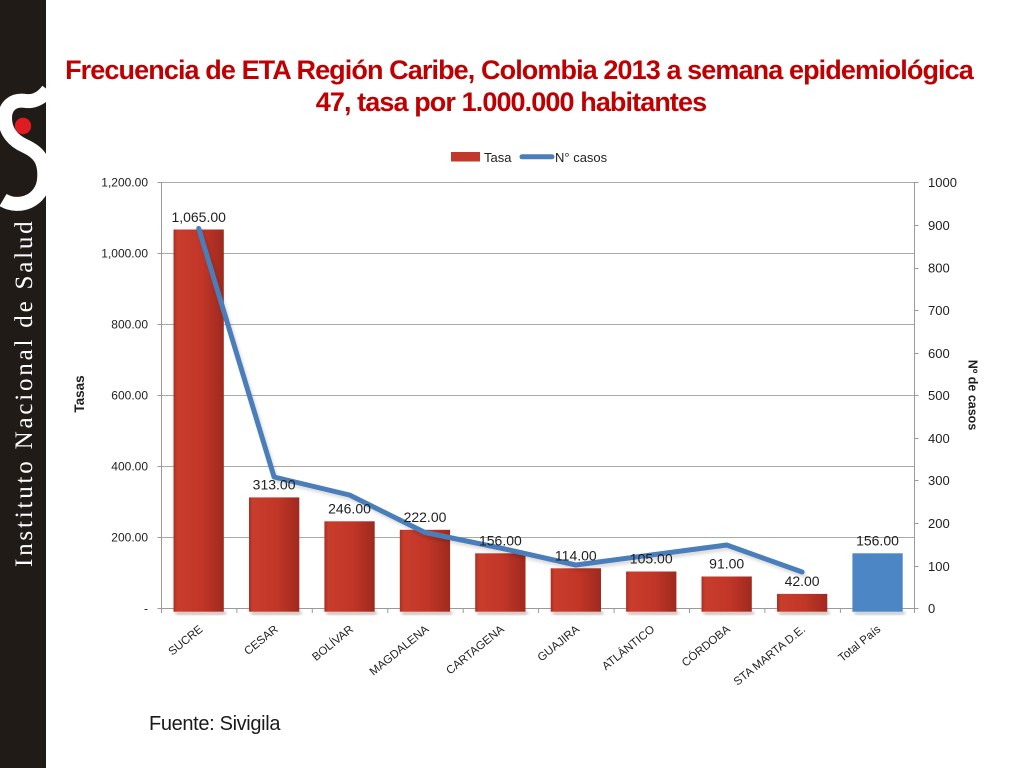 The height and width of the screenshot is (768, 1024). I want to click on svg-text: CÓRDOBA, so click(706, 646).